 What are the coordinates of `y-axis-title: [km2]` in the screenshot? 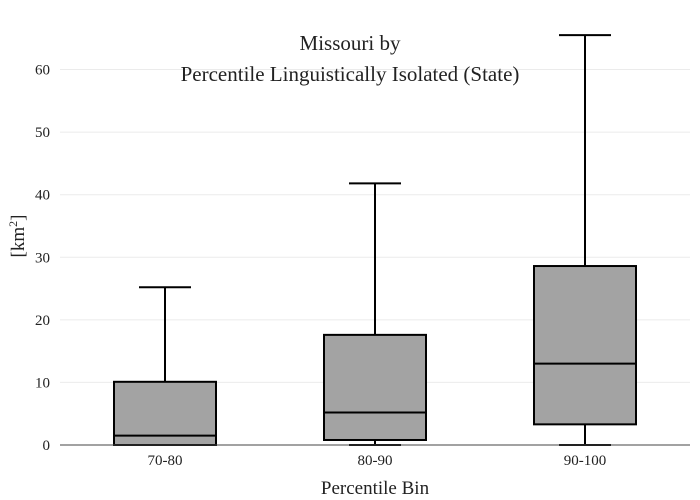 It's located at (17, 236).